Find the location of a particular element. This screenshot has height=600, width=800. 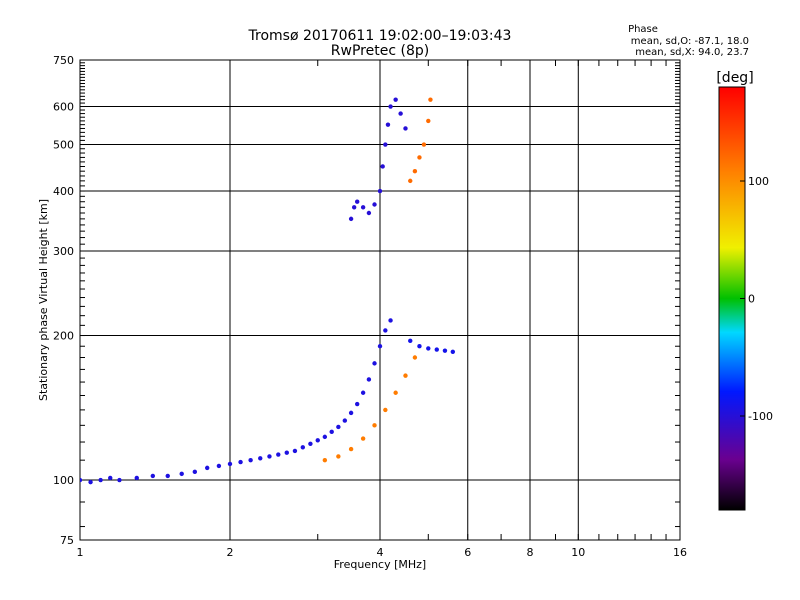

chart-title: Tromsø 20170611 19:02:00–19:03:43 is located at coordinates (380, 36).